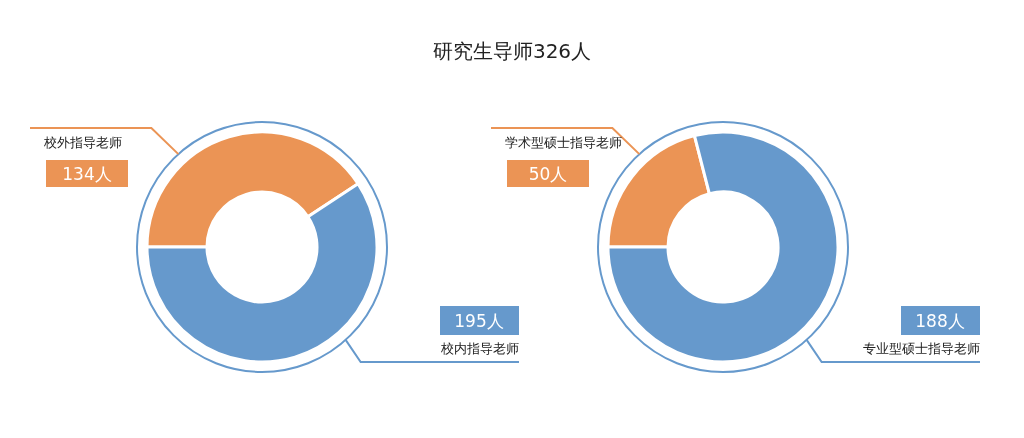 The height and width of the screenshot is (438, 1024). I want to click on data-label: 195人, so click(479, 321).